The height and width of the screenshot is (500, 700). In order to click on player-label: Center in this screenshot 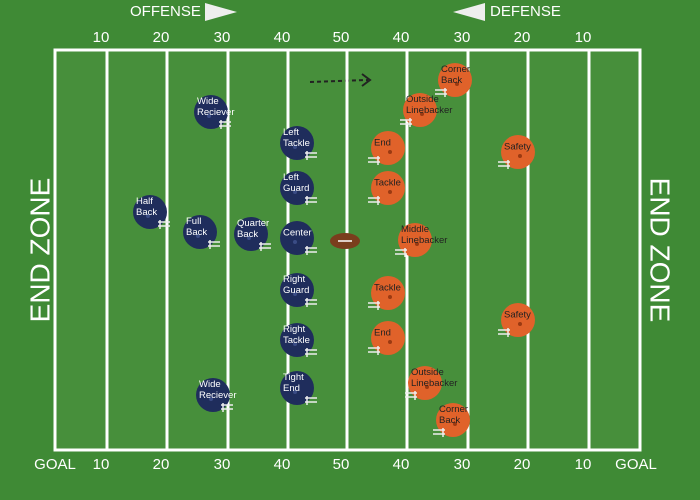, I will do `click(297, 233)`.